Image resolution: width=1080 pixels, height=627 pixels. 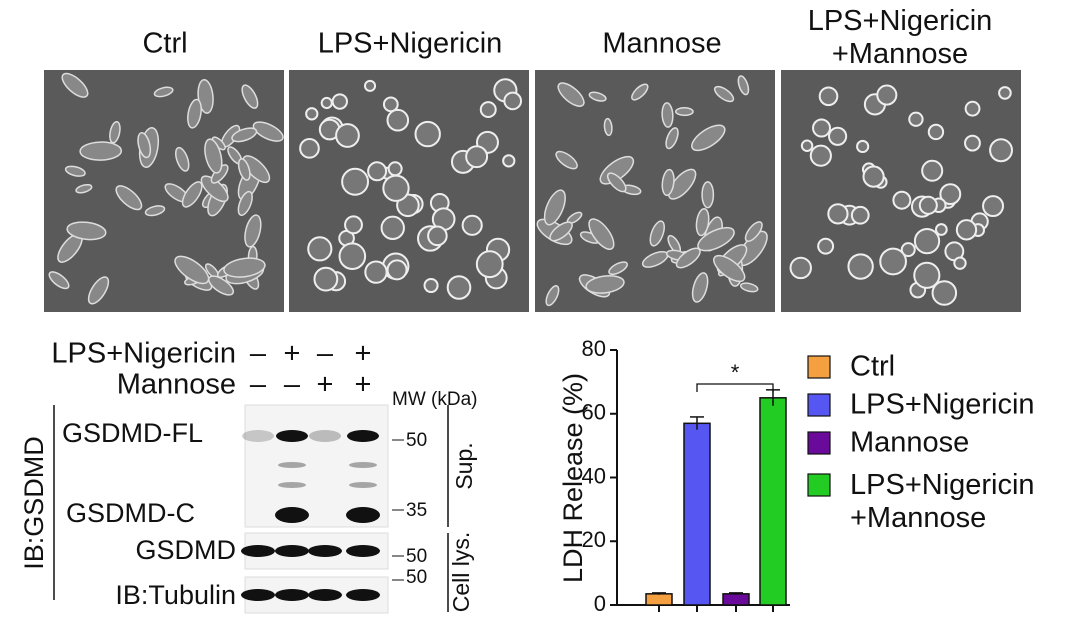 I want to click on ib-label: IB:GSDMD, so click(x=34, y=503).